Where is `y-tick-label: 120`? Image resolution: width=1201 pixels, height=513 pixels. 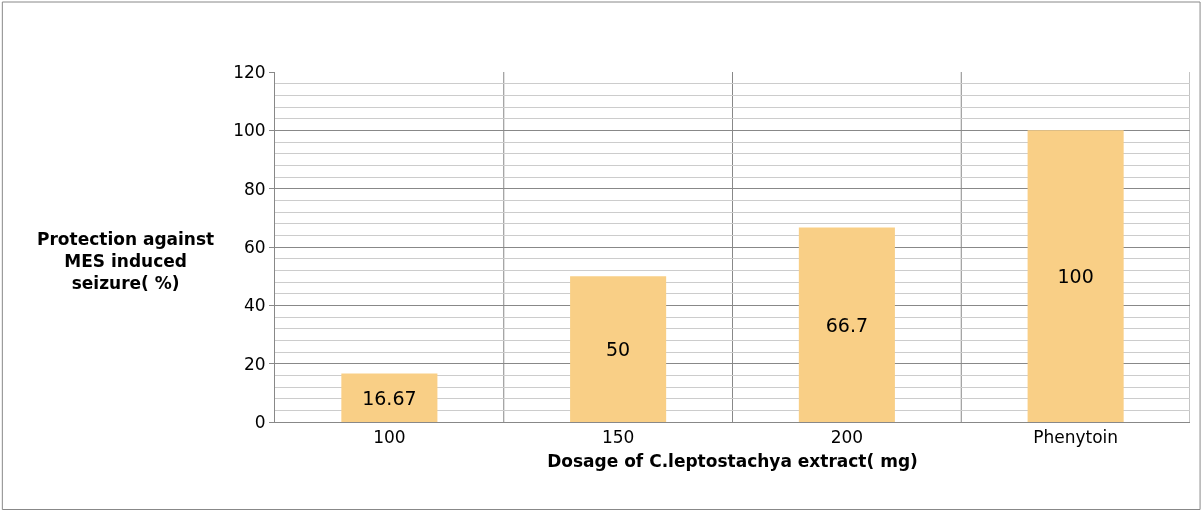
y-tick-label: 120 is located at coordinates (249, 71).